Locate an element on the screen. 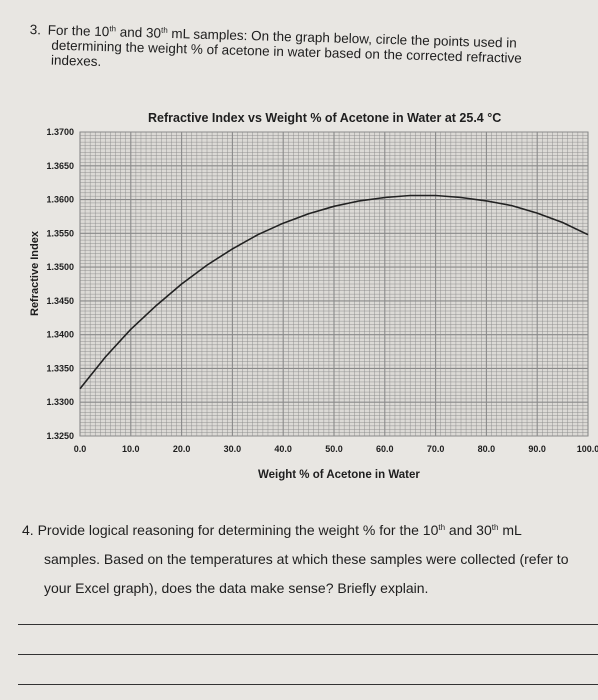 The height and width of the screenshot is (700, 598). x-tick-label: 50.0 is located at coordinates (334, 449).